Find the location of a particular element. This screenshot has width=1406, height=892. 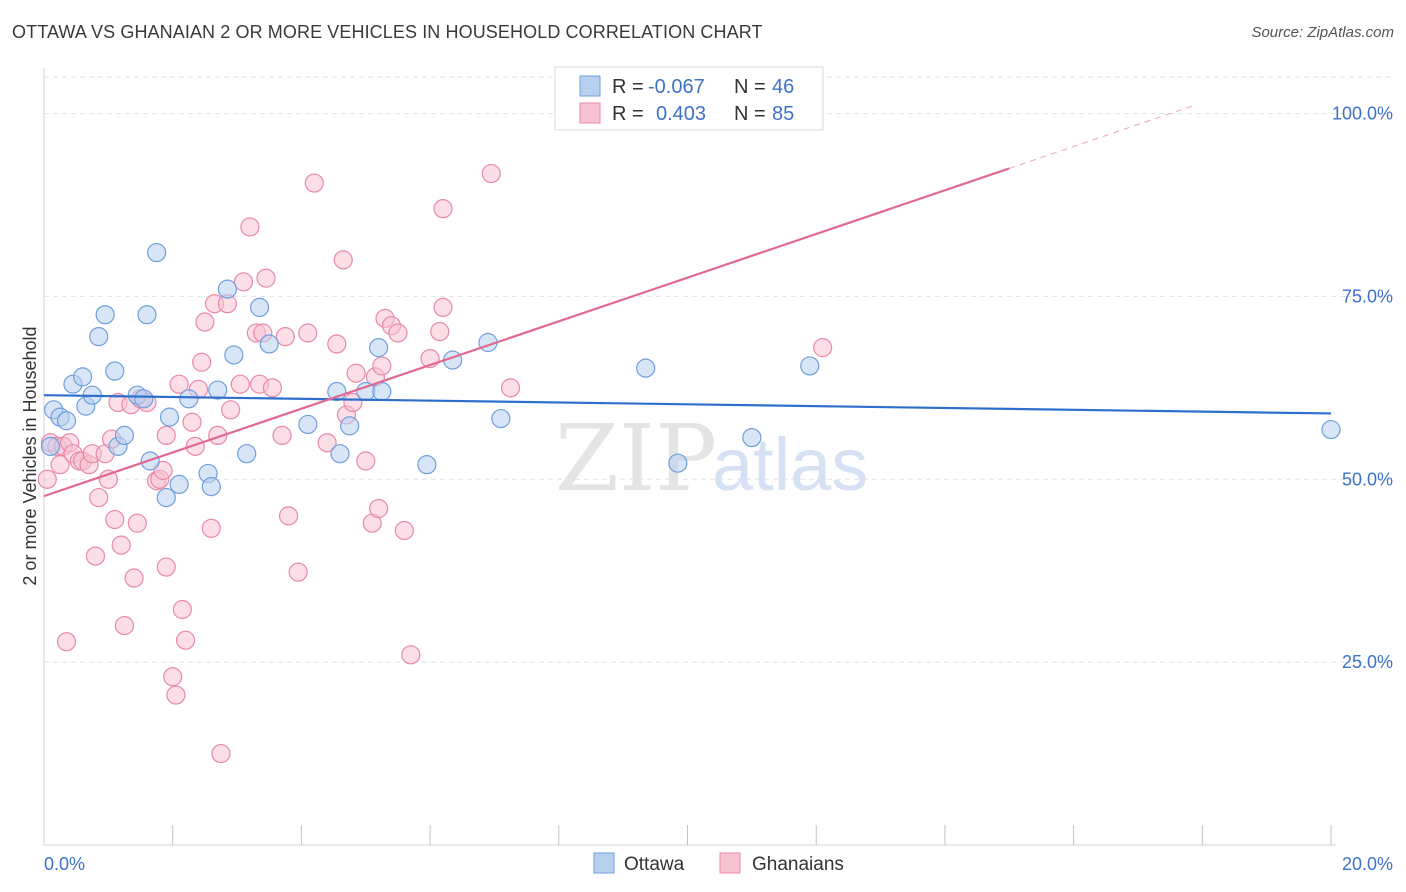

y-tick-label-3: 100.0% is located at coordinates (1362, 114).